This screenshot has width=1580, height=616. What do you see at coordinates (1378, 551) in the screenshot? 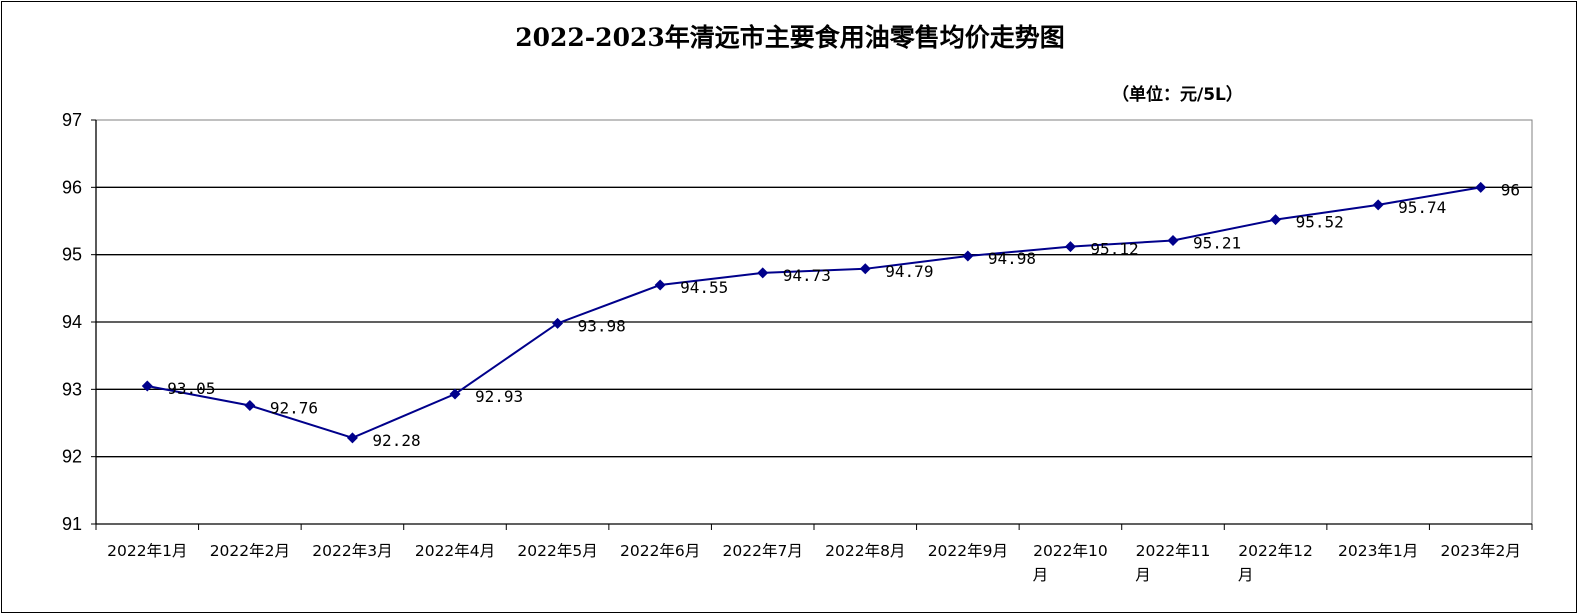
I see `x-tick-label: 2023年1月` at bounding box center [1378, 551].